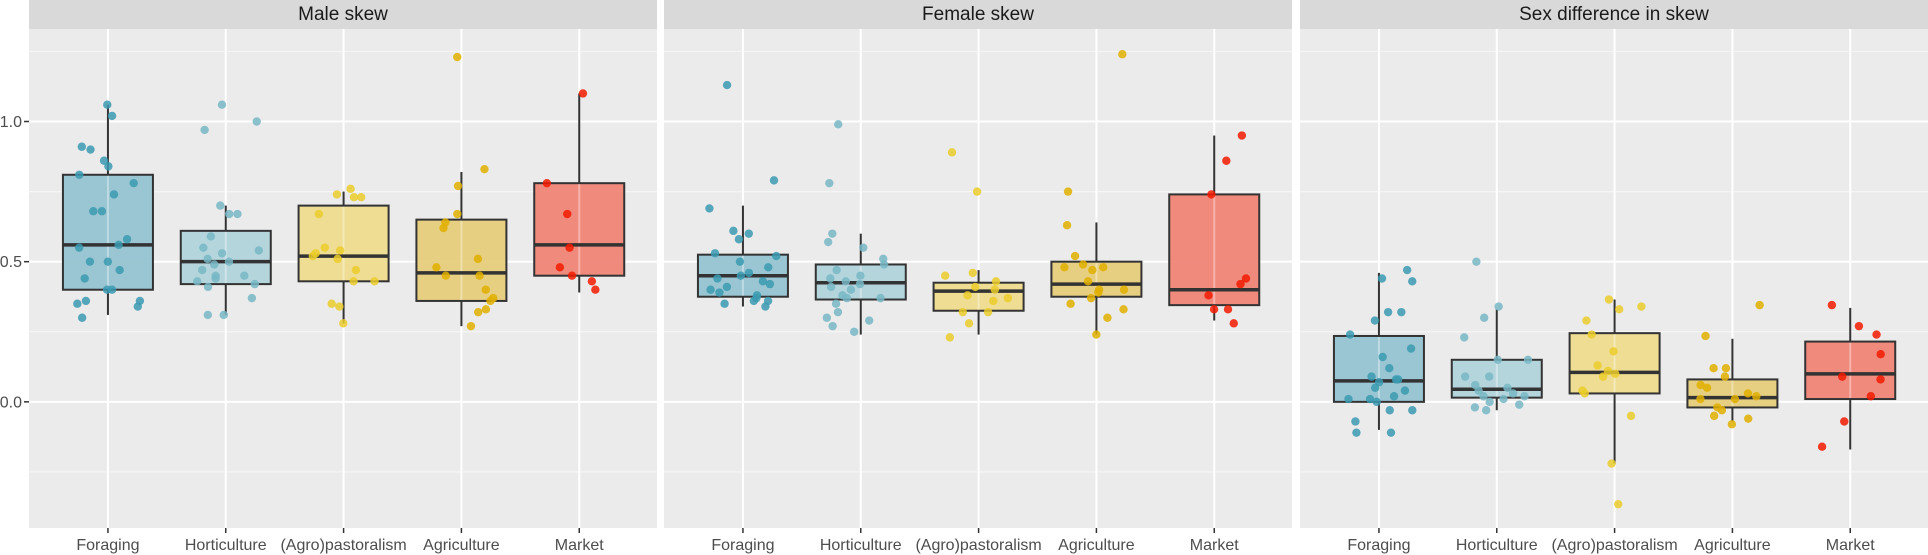 The height and width of the screenshot is (555, 1928). I want to click on y-tick-label: 0.5, so click(11, 262).